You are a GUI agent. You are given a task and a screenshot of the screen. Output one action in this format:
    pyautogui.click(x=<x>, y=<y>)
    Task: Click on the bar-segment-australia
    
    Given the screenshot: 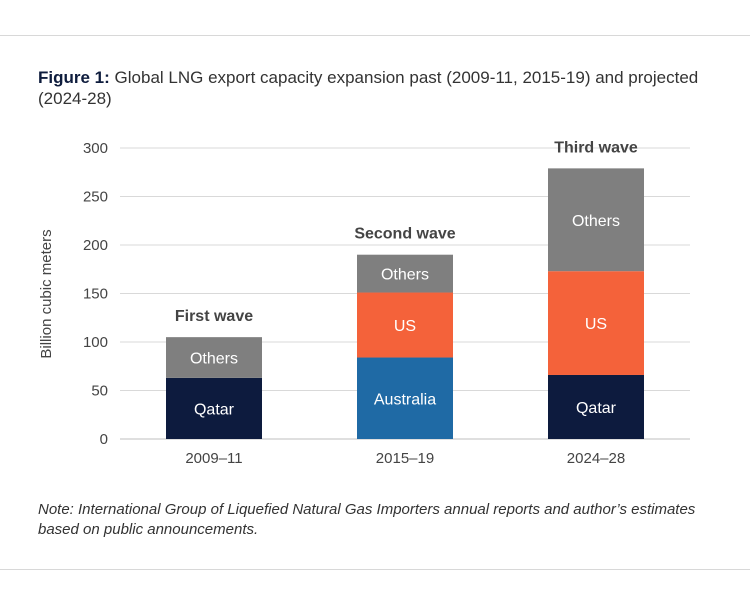 What is the action you would take?
    pyautogui.click(x=405, y=398)
    